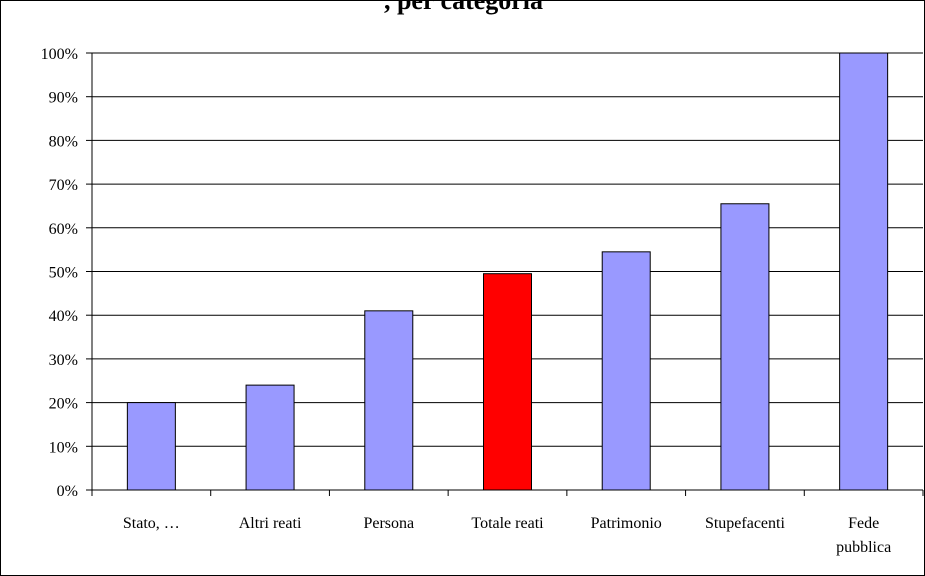 Image resolution: width=925 pixels, height=576 pixels. I want to click on y-tick-label: 40%, so click(63, 316).